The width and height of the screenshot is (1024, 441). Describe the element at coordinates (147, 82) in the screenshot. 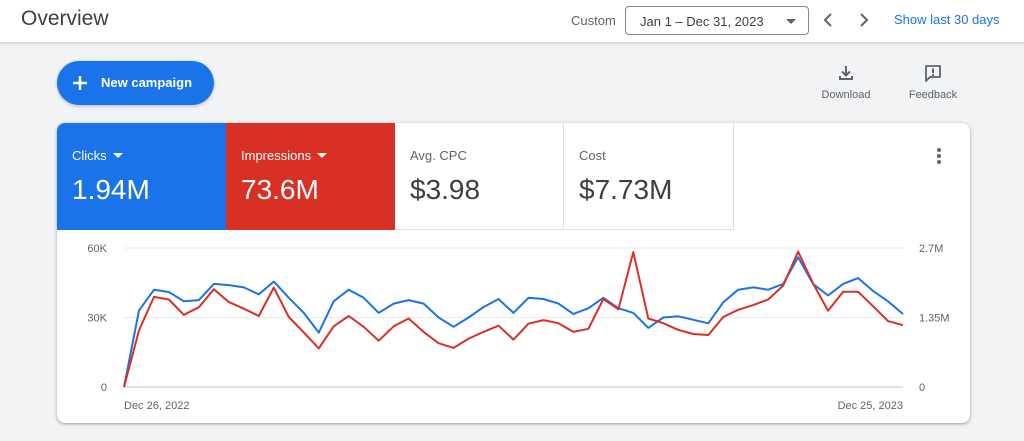

I see `new-campaign-label: New campaign` at that location.